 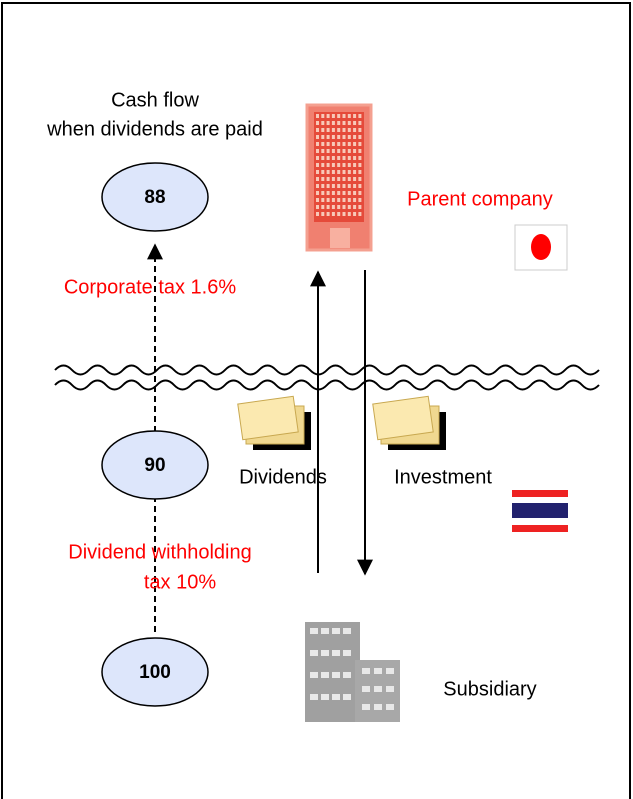 I want to click on thai-flag, so click(x=540, y=511).